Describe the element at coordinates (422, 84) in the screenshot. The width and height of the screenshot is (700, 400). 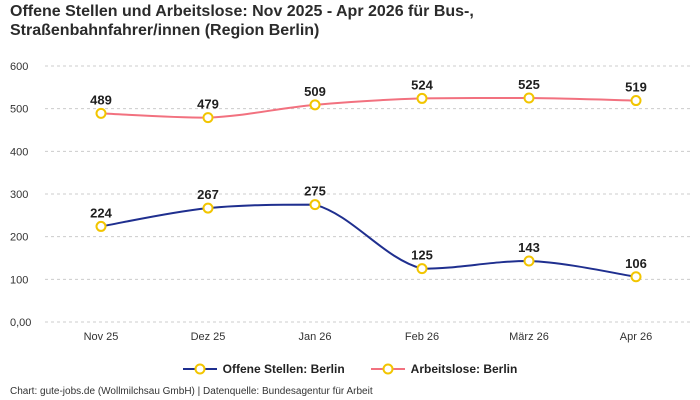
I see `data-label-arbeitslose: 524` at that location.